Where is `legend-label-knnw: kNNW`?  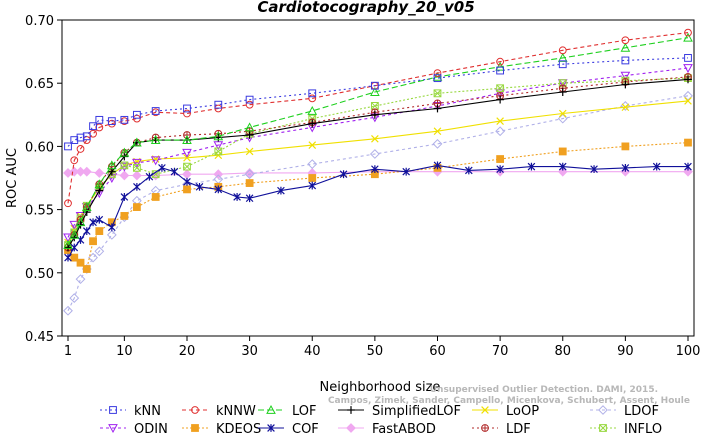
legend-label-knnw: kNNW is located at coordinates (236, 411).